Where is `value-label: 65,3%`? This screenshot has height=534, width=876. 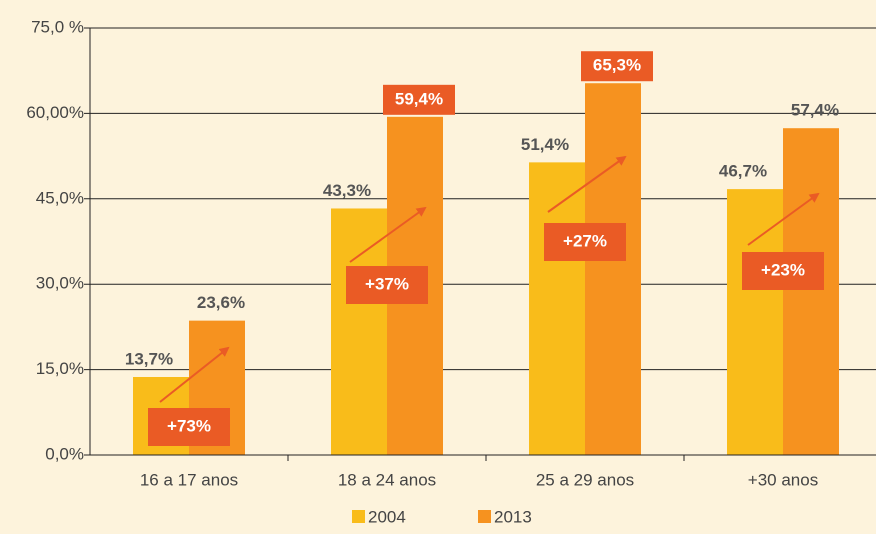 value-label: 65,3% is located at coordinates (617, 65).